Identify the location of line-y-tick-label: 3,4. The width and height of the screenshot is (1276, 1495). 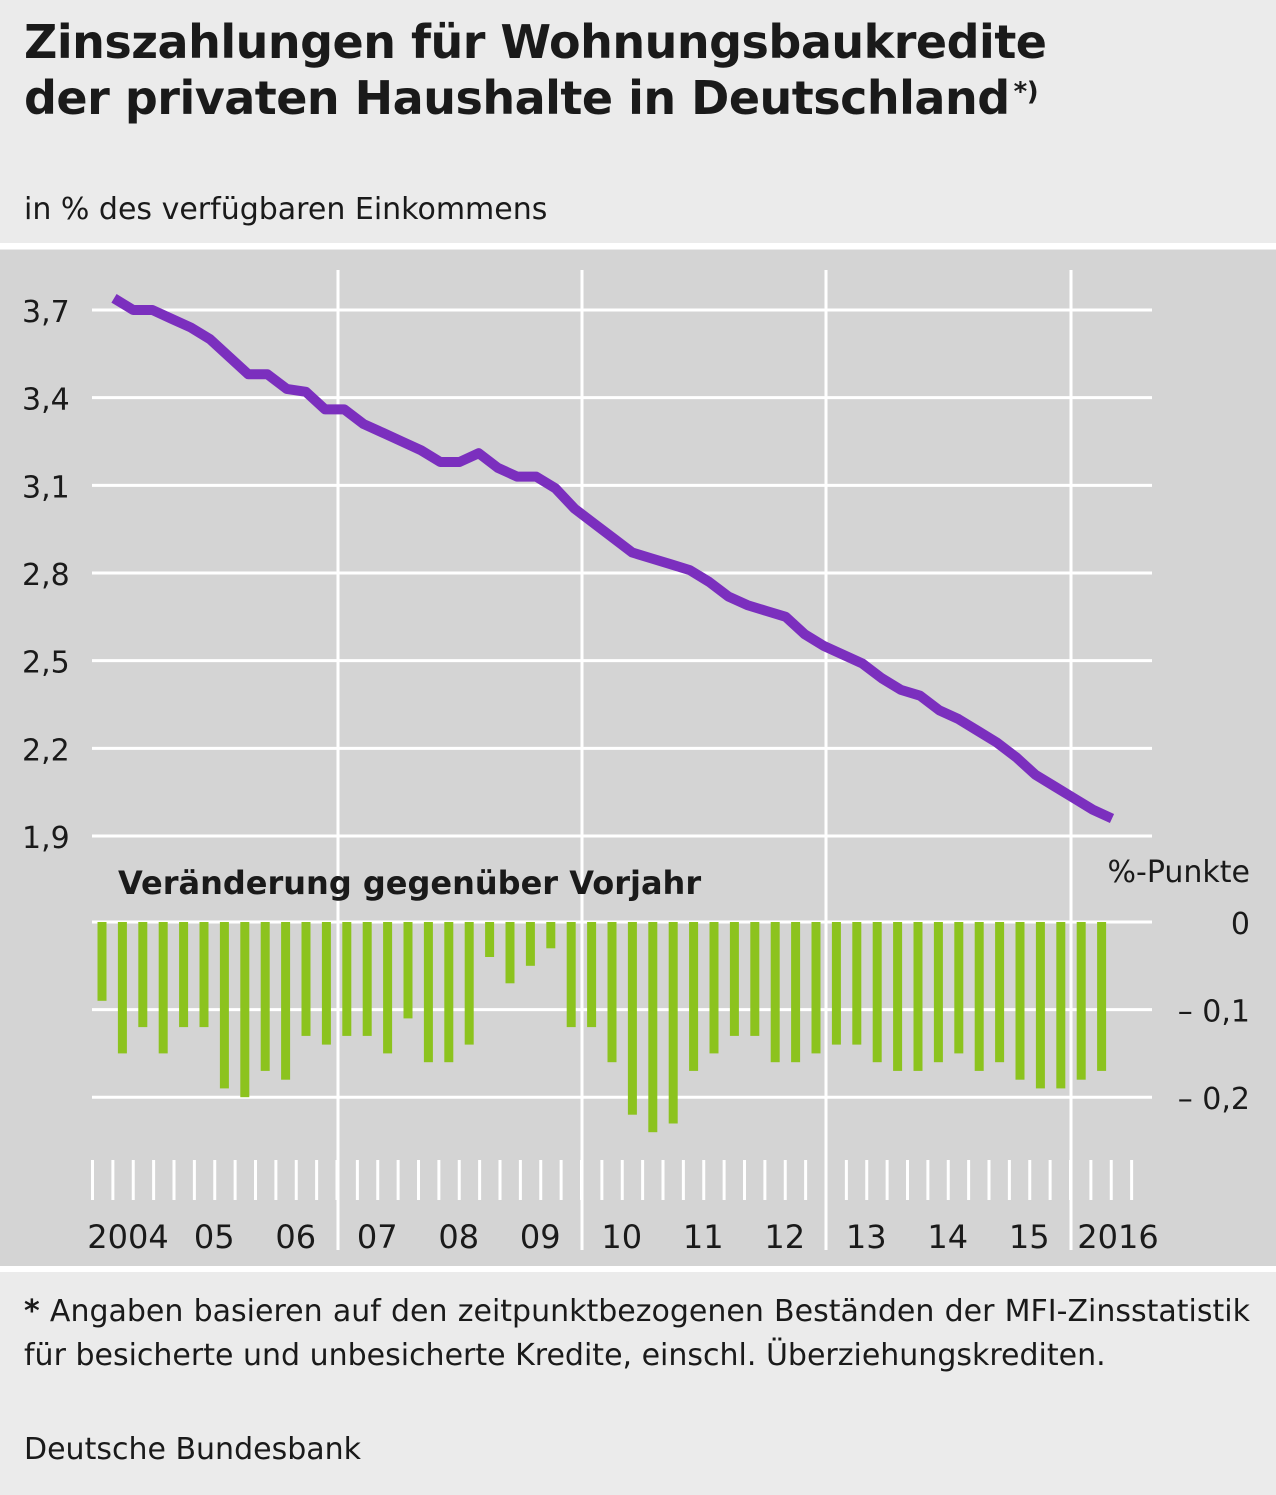
(46, 400).